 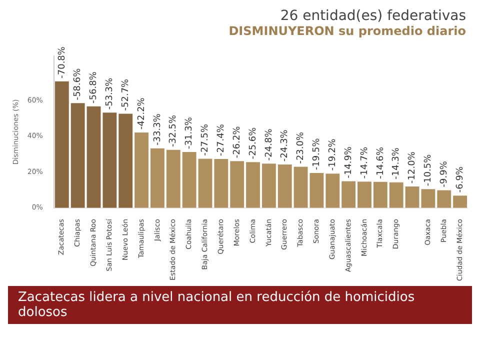 What do you see at coordinates (365, 162) in the screenshot?
I see `data-label: -14.7%` at bounding box center [365, 162].